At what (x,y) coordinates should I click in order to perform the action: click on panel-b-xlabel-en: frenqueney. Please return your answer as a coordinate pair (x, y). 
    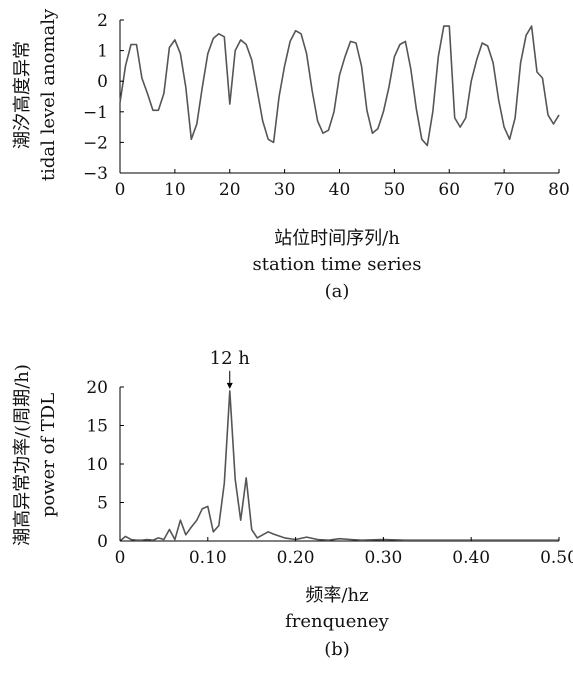
    Looking at the image, I should click on (337, 621).